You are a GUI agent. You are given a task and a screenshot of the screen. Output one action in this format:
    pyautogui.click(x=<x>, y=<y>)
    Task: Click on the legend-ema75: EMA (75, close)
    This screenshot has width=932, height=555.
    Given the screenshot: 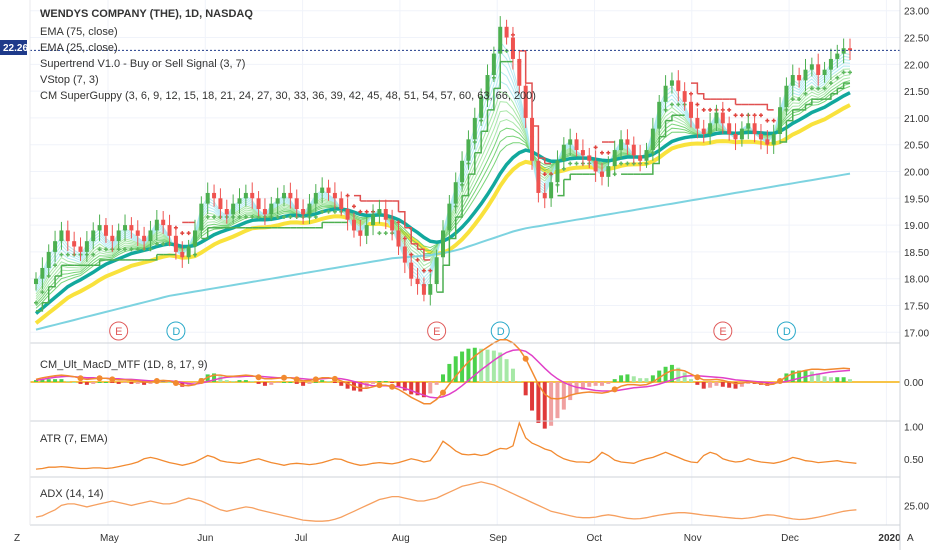 What is the action you would take?
    pyautogui.click(x=79, y=32)
    